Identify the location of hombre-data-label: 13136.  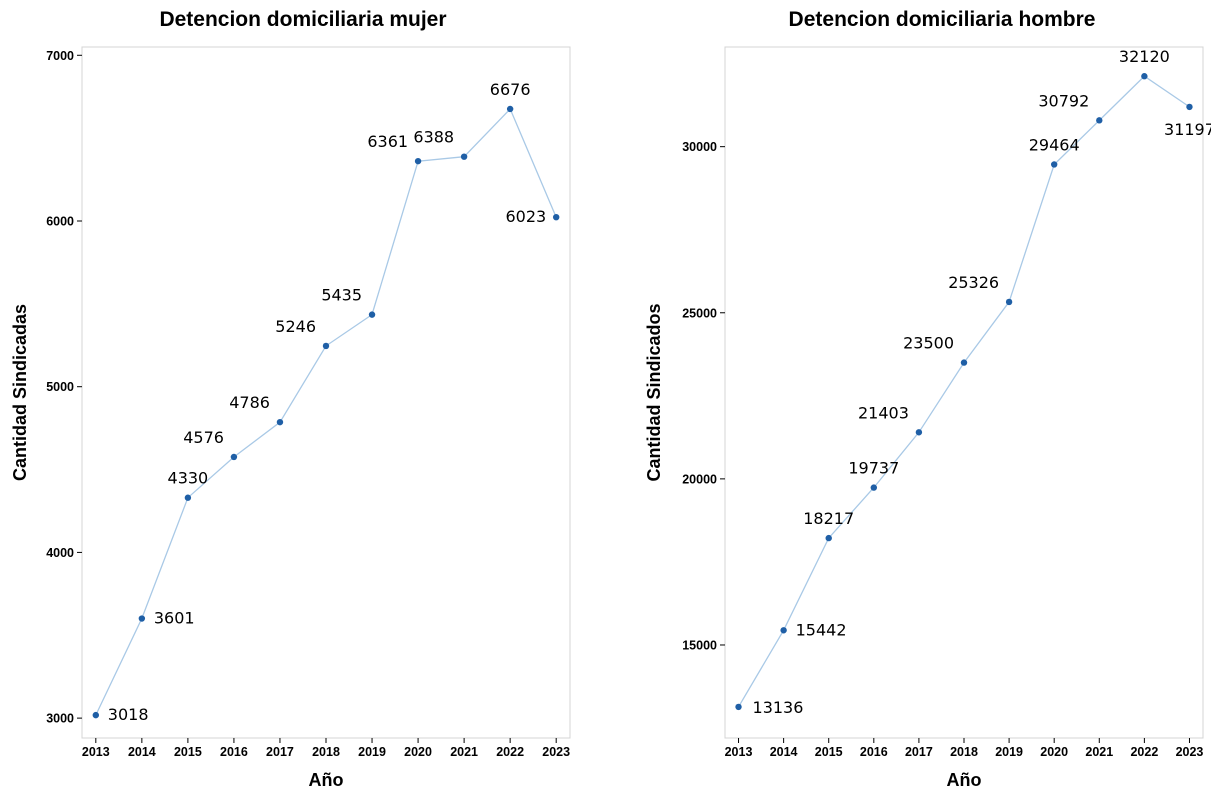
(778, 707).